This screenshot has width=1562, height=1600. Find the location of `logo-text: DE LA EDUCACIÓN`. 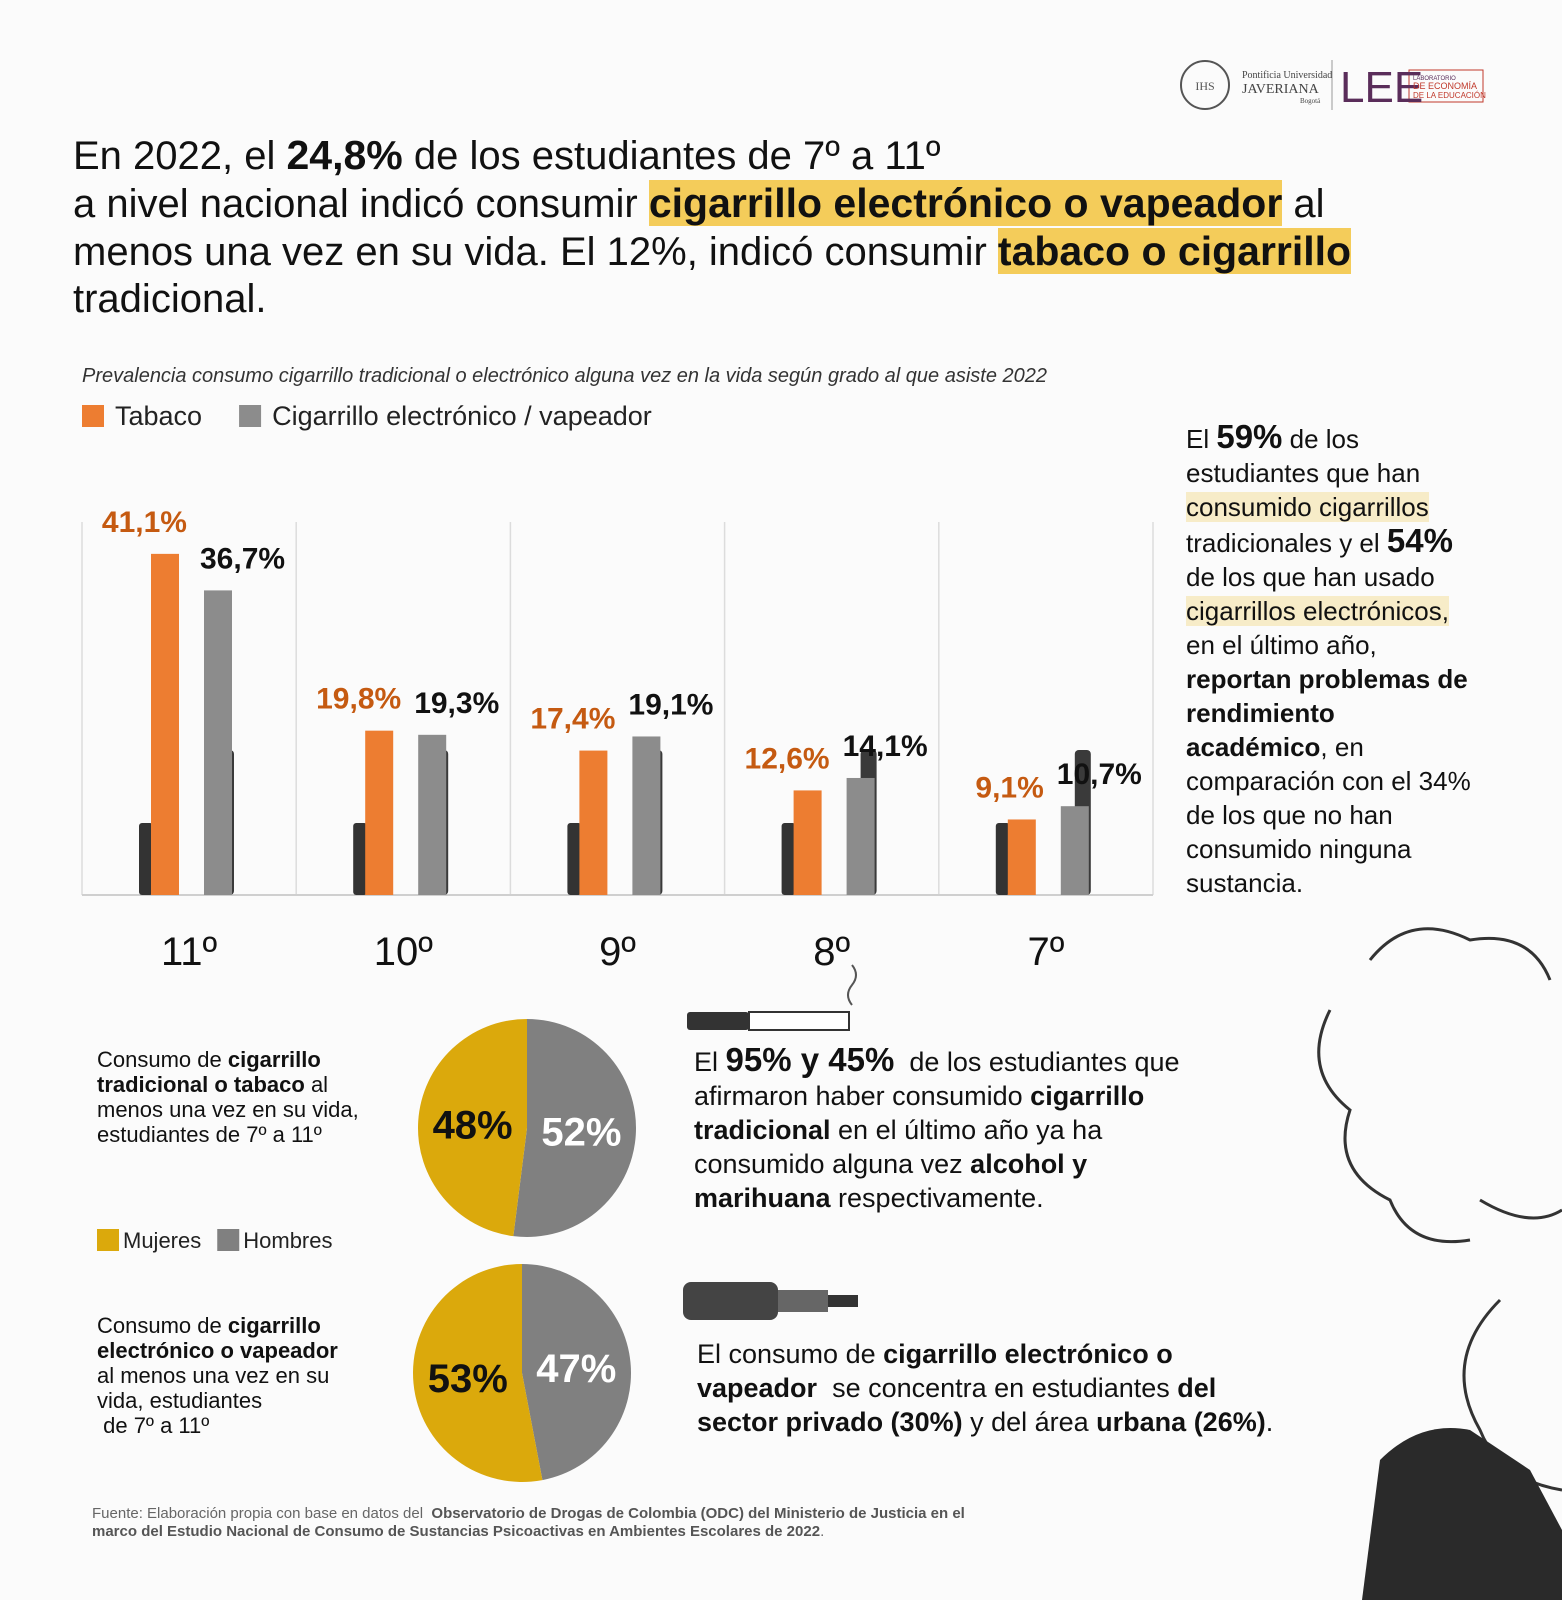

logo-text: DE LA EDUCACIÓN is located at coordinates (1449, 95).